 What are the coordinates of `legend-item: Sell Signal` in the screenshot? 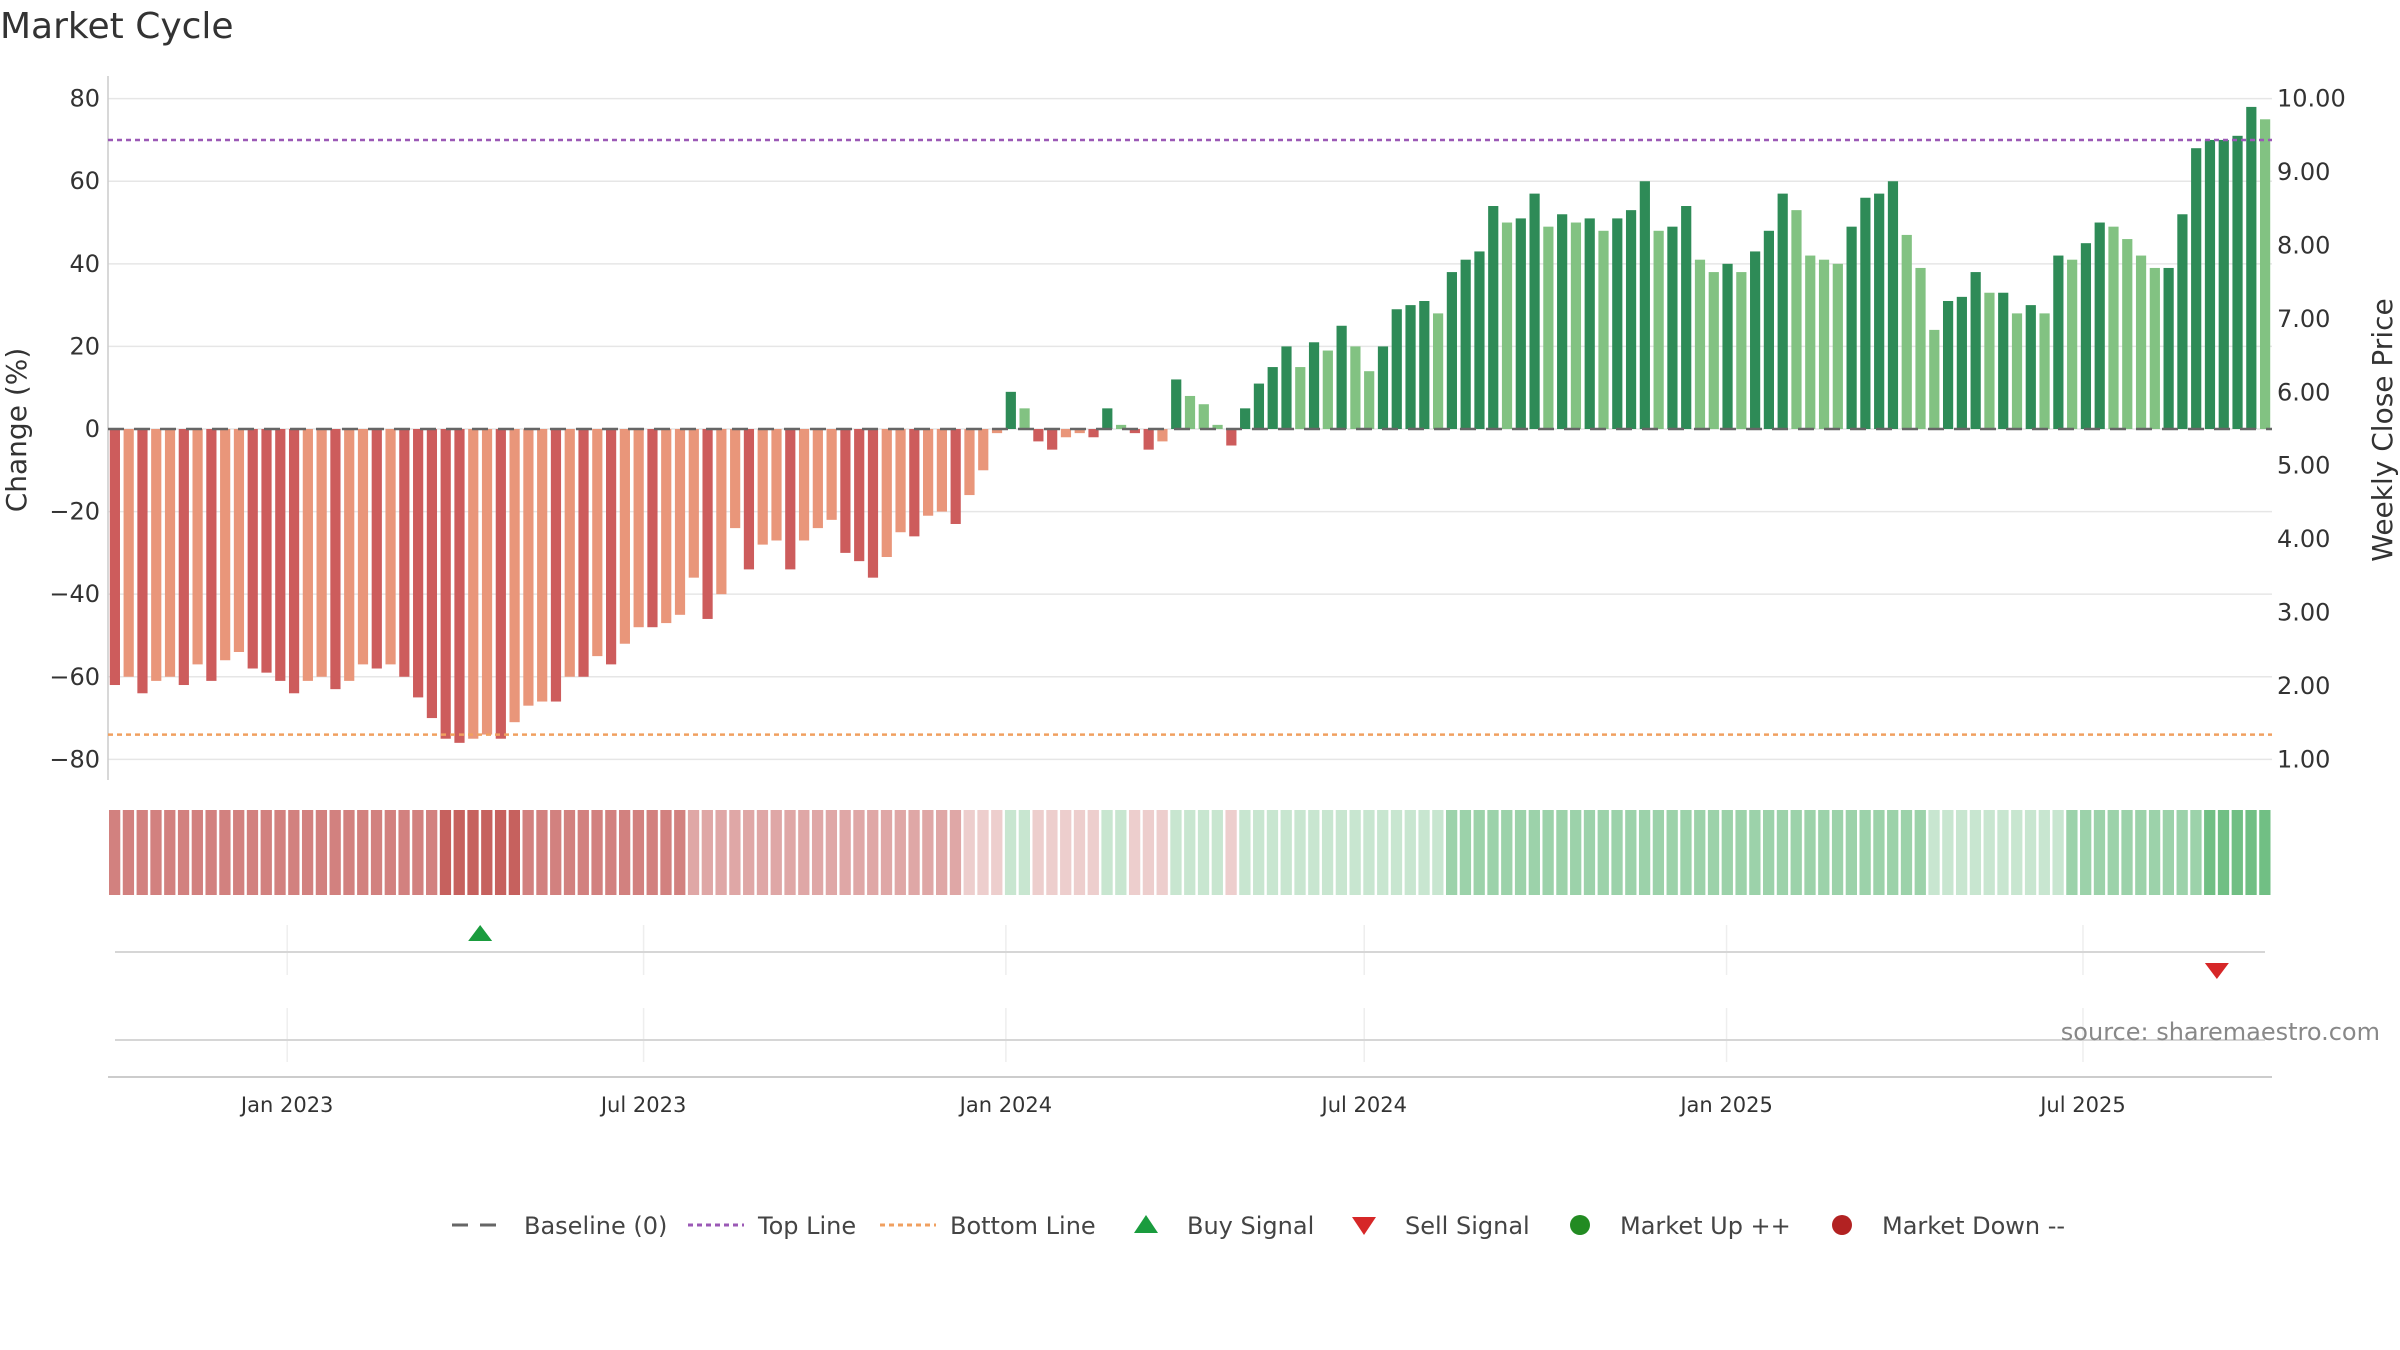 It's located at (1441, 1226).